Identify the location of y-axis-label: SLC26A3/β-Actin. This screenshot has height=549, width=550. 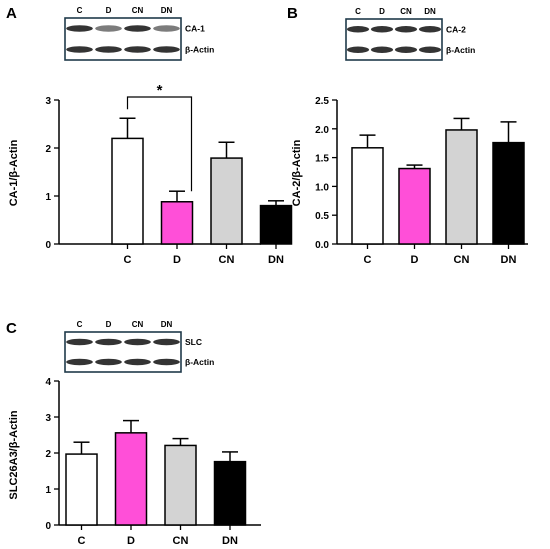
(14, 455).